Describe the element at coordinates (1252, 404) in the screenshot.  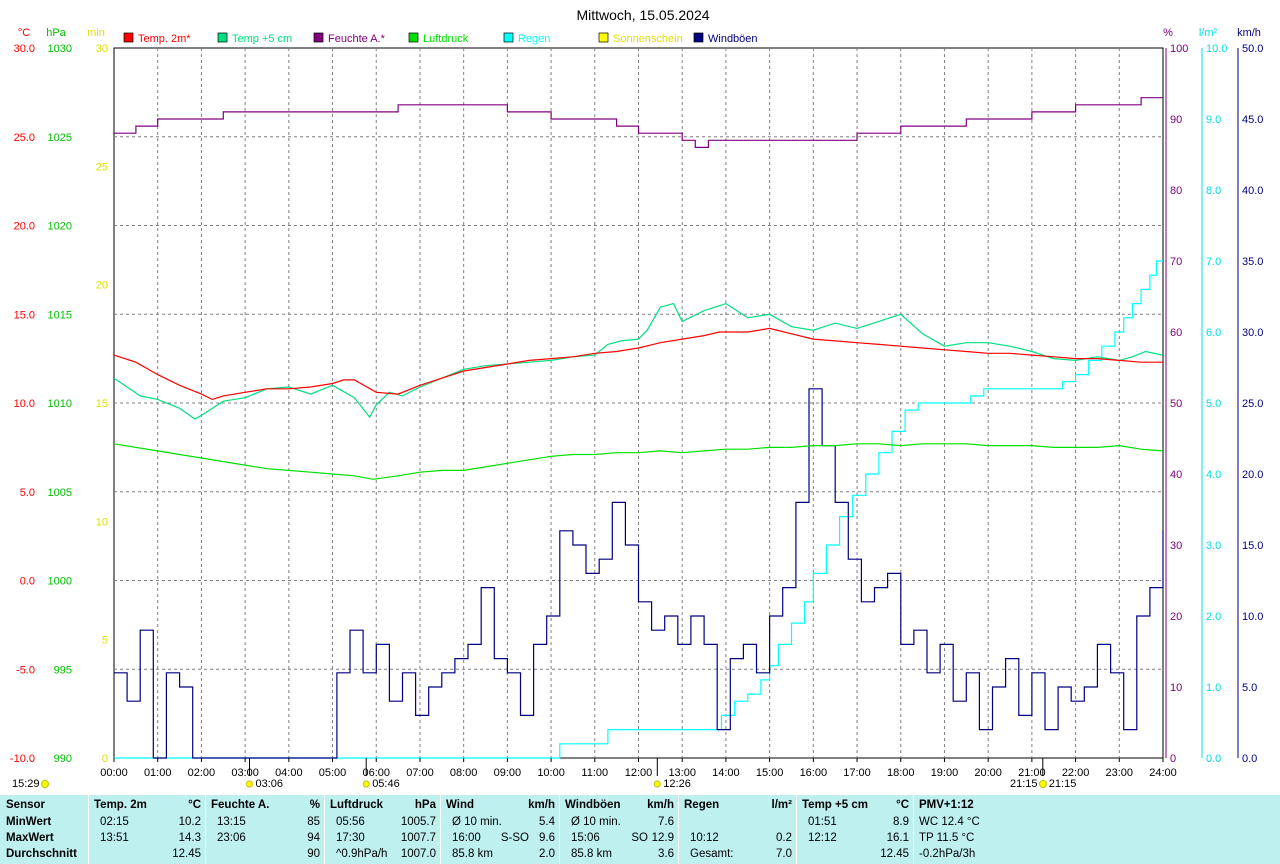
I see `axis-tick-wind: 25.0` at that location.